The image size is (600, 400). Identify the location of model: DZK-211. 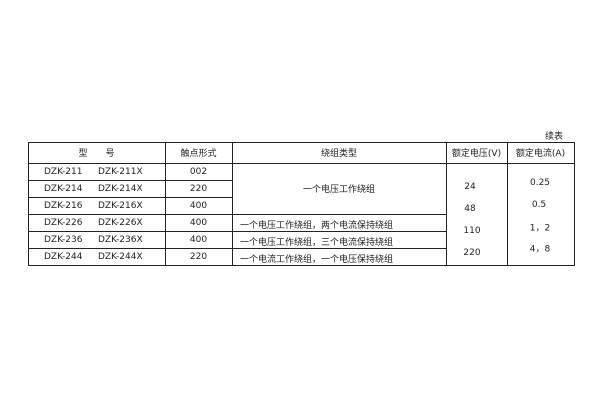
(63, 172).